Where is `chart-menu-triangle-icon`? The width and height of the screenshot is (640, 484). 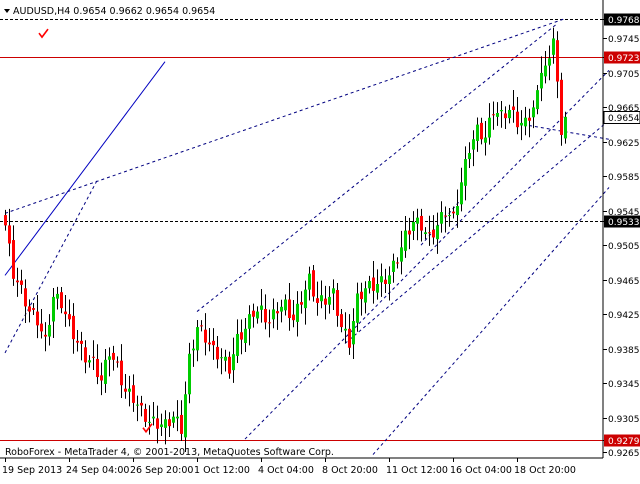 chart-menu-triangle-icon is located at coordinates (7, 11).